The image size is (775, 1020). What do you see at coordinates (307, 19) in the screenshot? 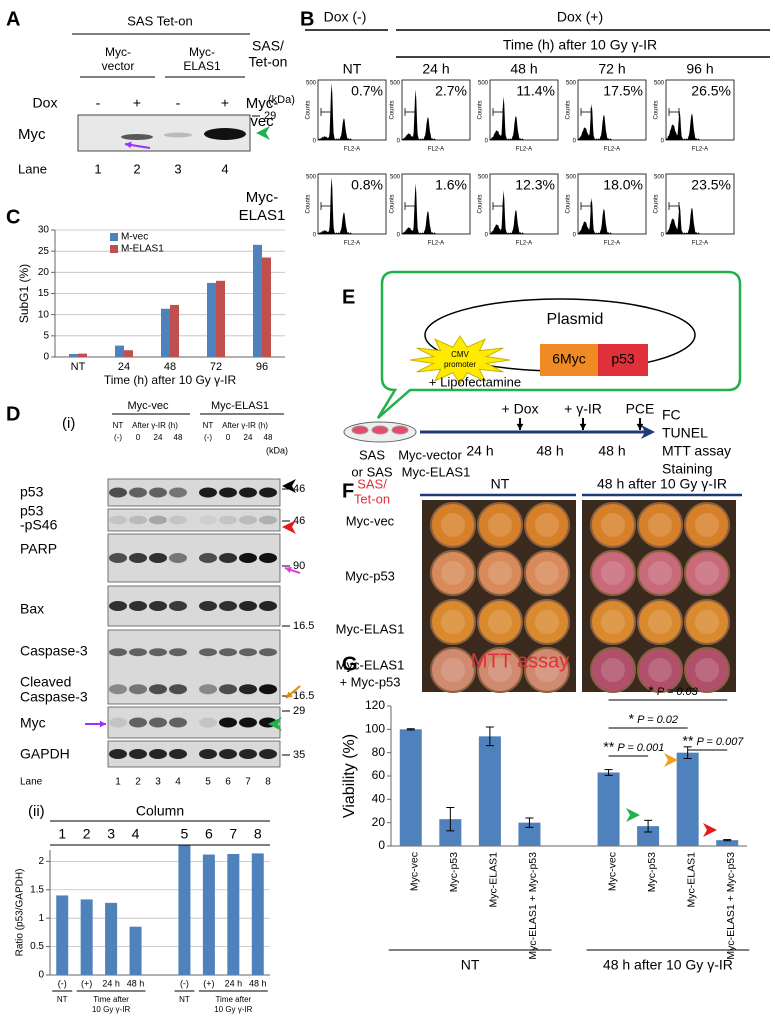
I see `panel-label: B` at bounding box center [307, 19].